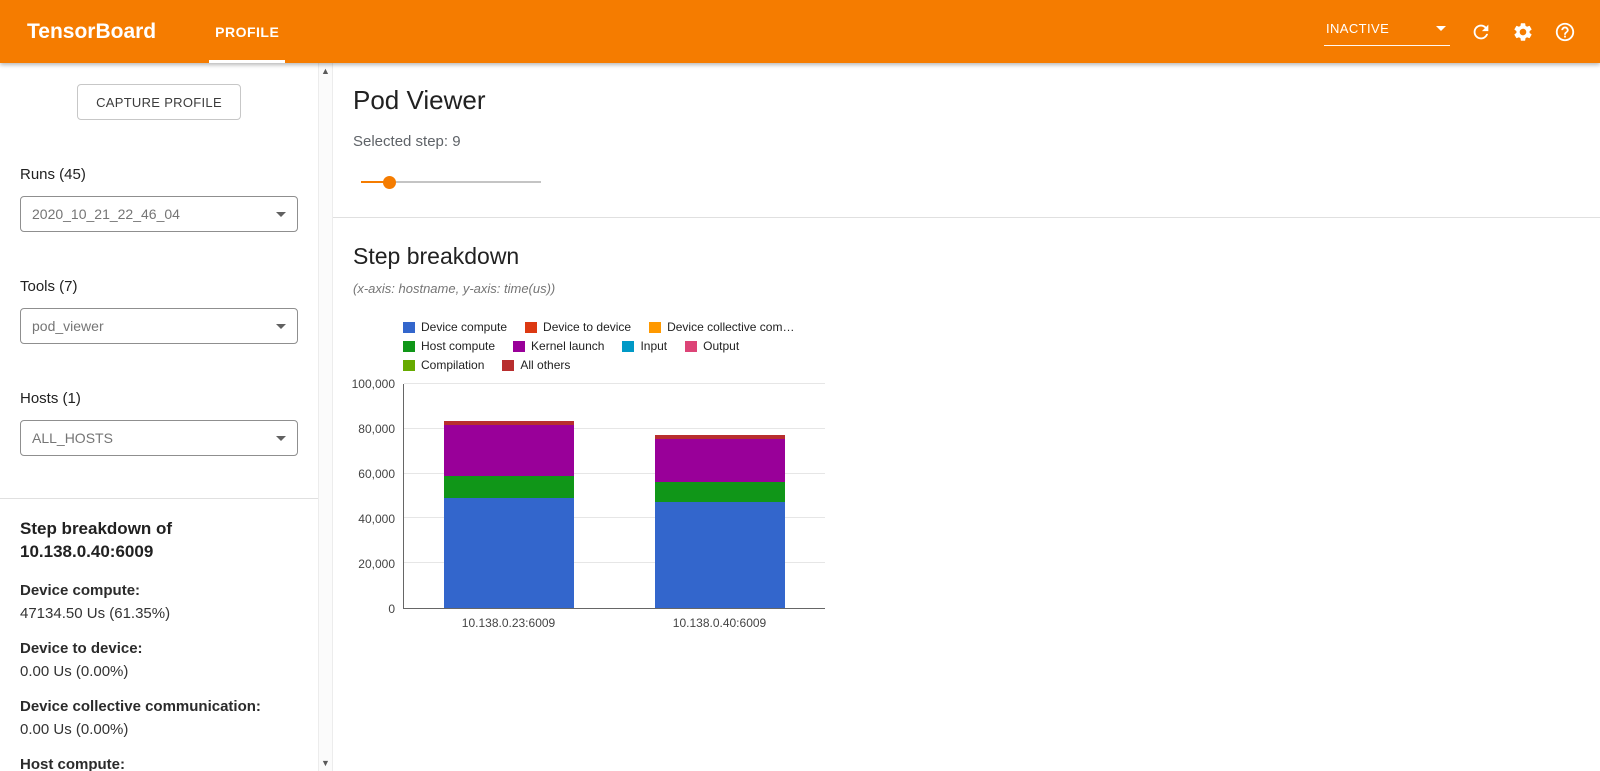 This screenshot has width=1600, height=771. What do you see at coordinates (74, 671) in the screenshot?
I see `stat-value: 0.00 Us (0.00%)` at bounding box center [74, 671].